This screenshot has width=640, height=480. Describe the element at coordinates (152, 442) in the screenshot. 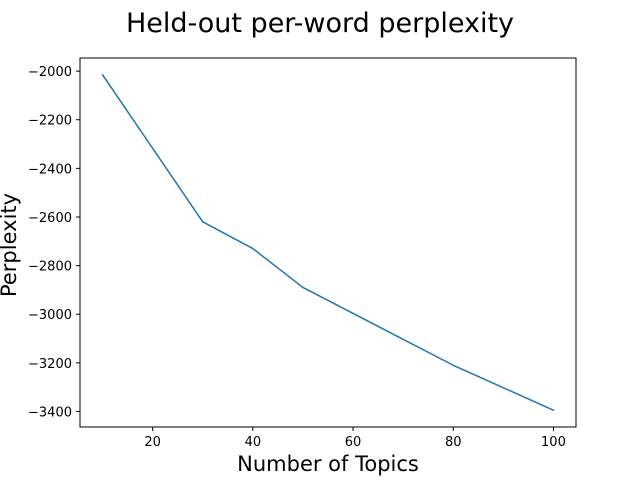

I see `x-tick-label: 20` at that location.